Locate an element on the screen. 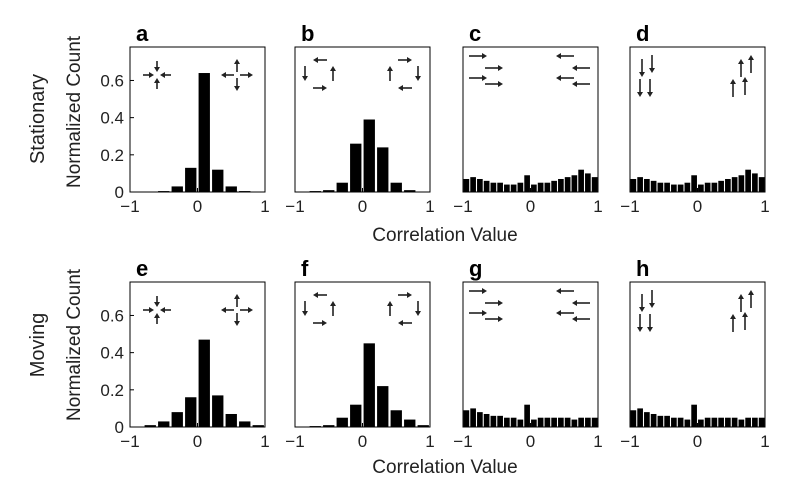 This screenshot has width=799, height=490. panel-g: g −1 0 1 is located at coordinates (527, 353).